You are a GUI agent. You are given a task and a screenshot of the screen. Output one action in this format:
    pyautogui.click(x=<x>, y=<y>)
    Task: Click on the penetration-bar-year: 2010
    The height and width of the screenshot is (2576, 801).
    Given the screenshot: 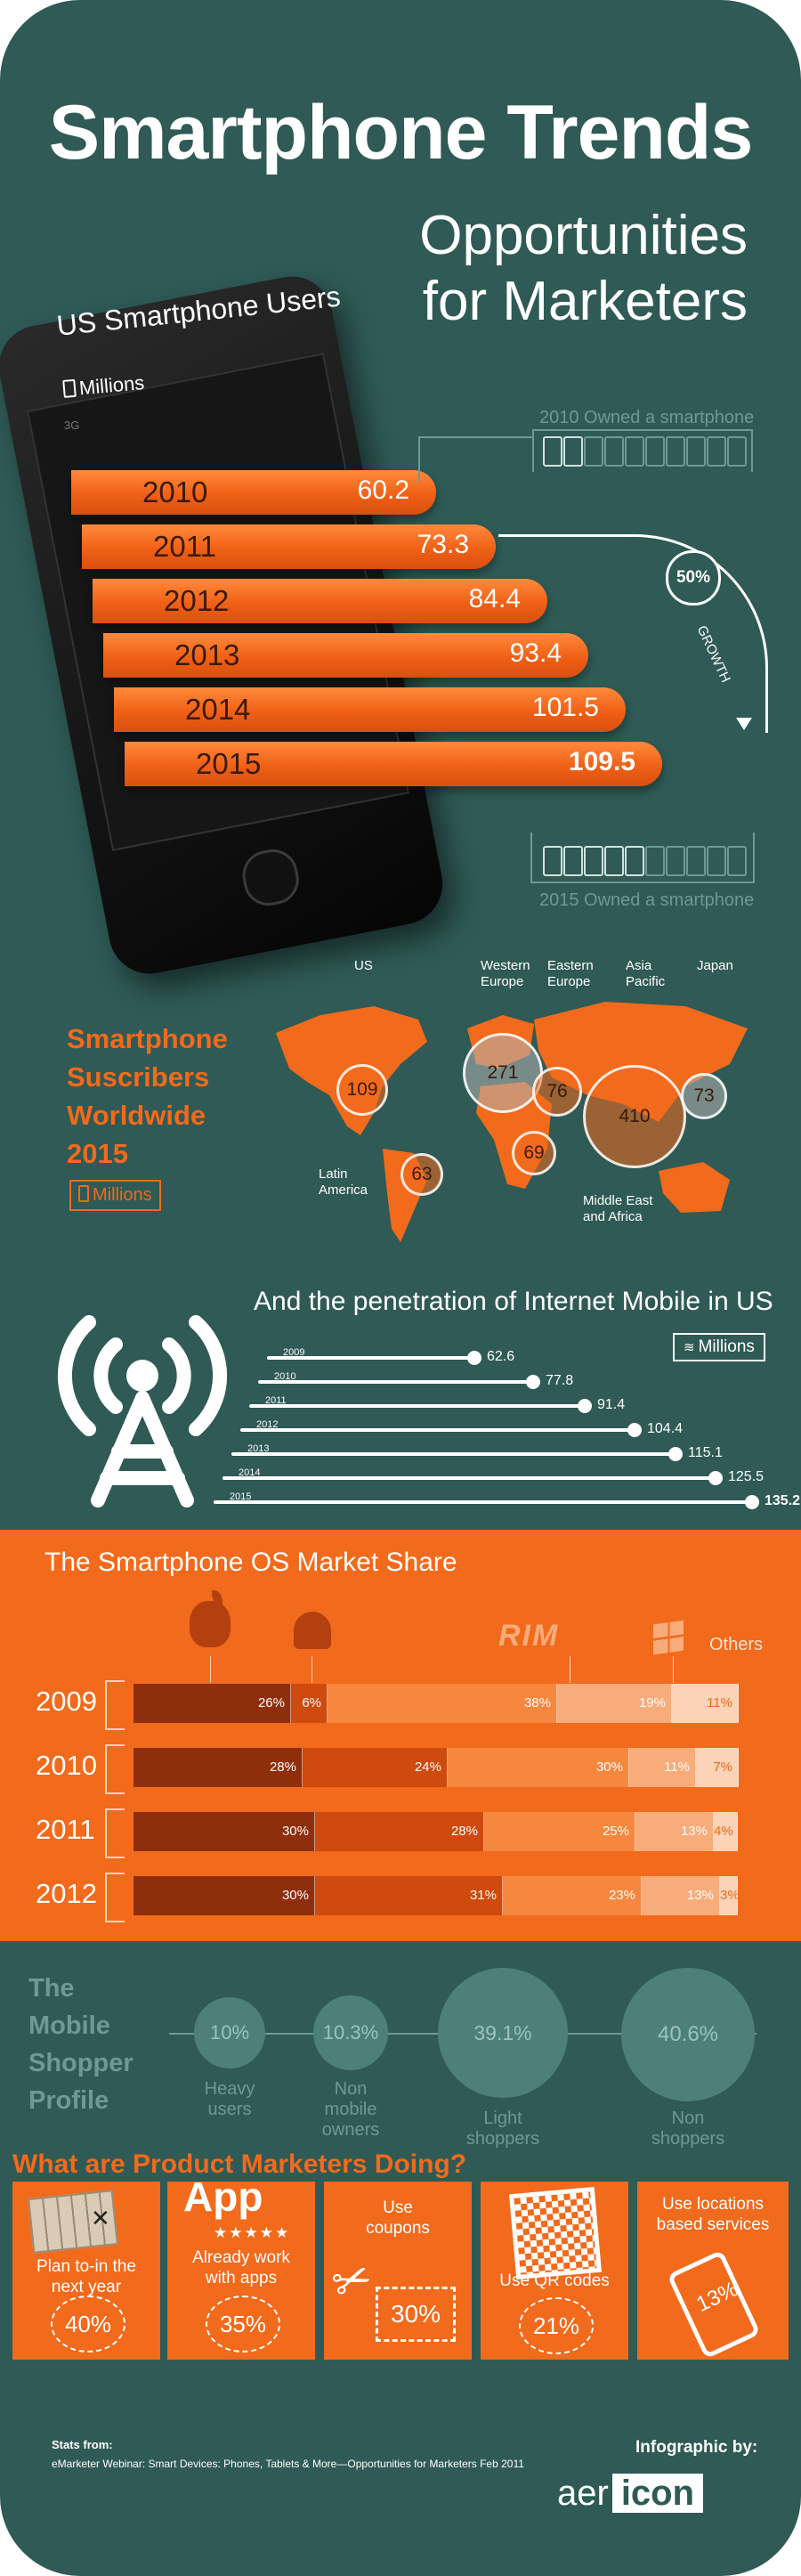 What is the action you would take?
    pyautogui.click(x=285, y=1376)
    